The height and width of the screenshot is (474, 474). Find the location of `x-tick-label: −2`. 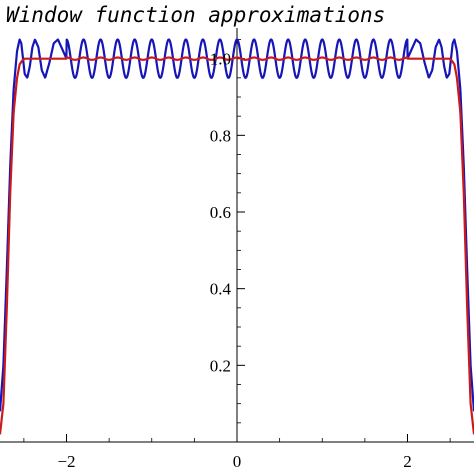

x-tick-label: −2 is located at coordinates (66, 461).